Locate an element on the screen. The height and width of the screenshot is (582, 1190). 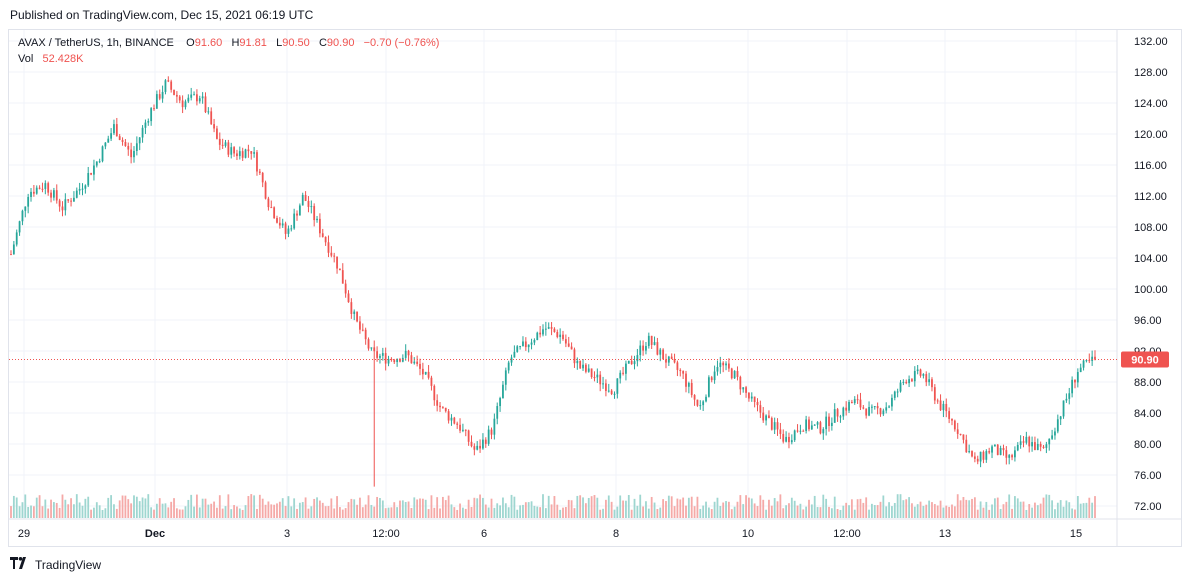
x-tick-label: 6 is located at coordinates (484, 534).